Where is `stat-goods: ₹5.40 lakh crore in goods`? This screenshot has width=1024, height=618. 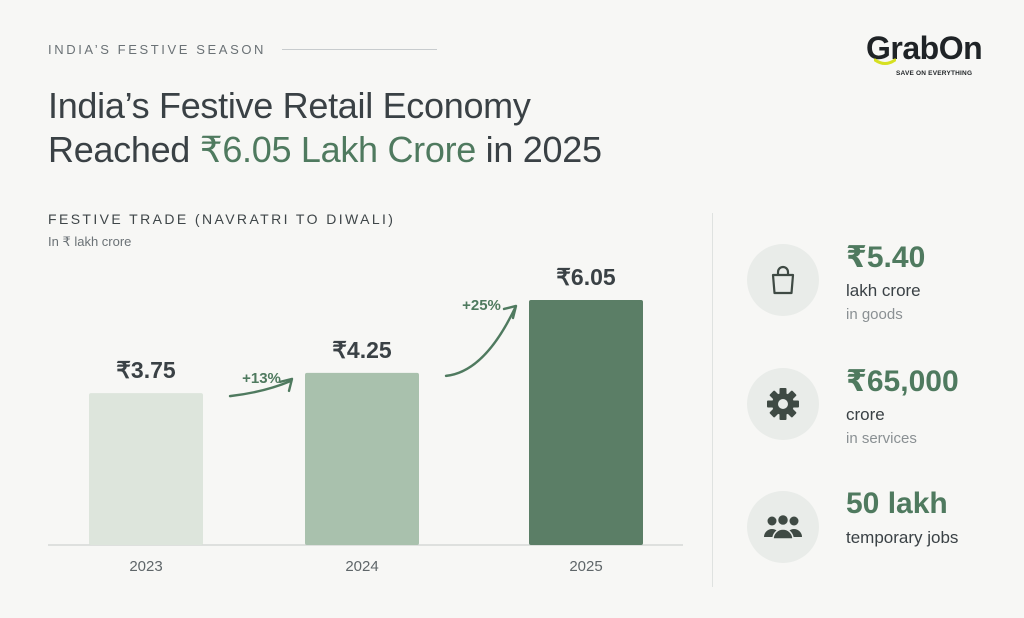 stat-goods: ₹5.40 lakh crore in goods is located at coordinates (877, 282).